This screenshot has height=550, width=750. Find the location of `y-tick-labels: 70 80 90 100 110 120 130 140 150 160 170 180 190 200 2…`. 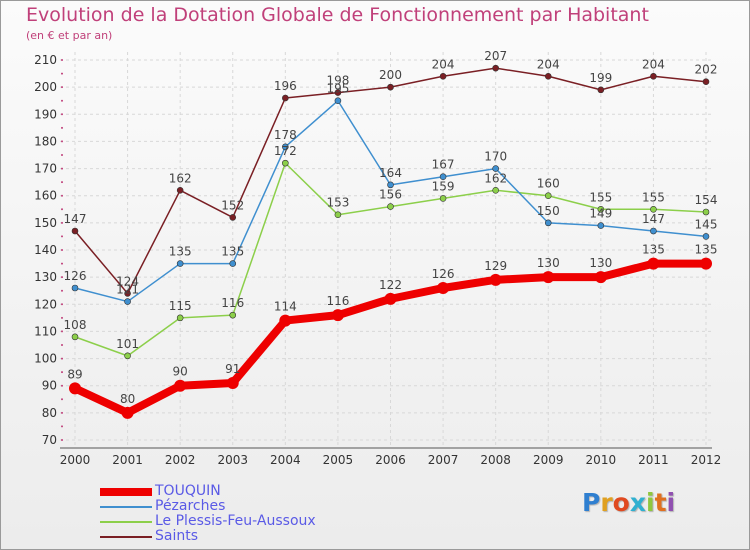

y-tick-labels: 70 80 90 100 110 120 130 140 150 160 170 180 190 200 2… is located at coordinates (45, 250).